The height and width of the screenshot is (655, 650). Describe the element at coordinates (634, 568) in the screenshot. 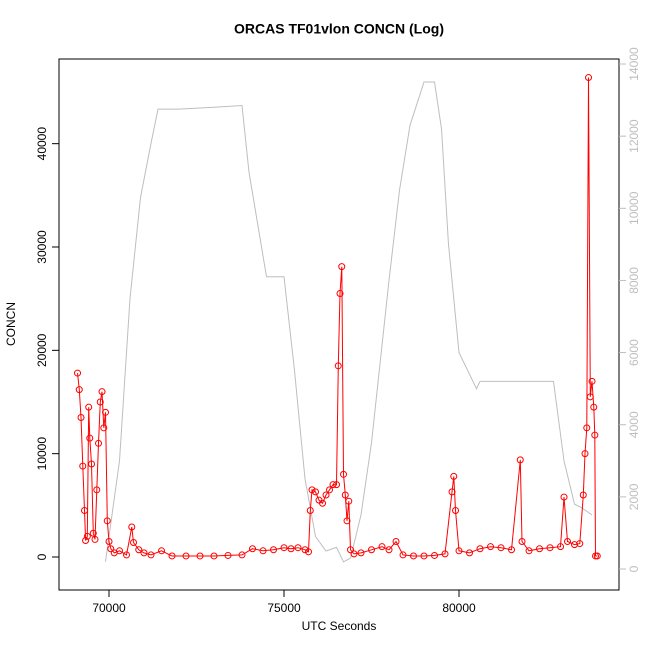

I see `y2-tick-label: 0` at that location.